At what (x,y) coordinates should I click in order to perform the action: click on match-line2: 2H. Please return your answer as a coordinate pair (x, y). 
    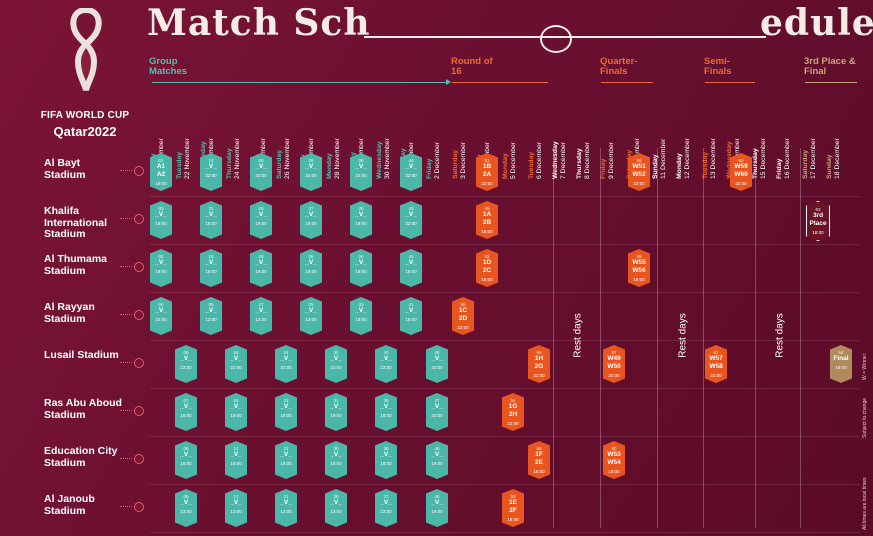
    Looking at the image, I should click on (513, 414).